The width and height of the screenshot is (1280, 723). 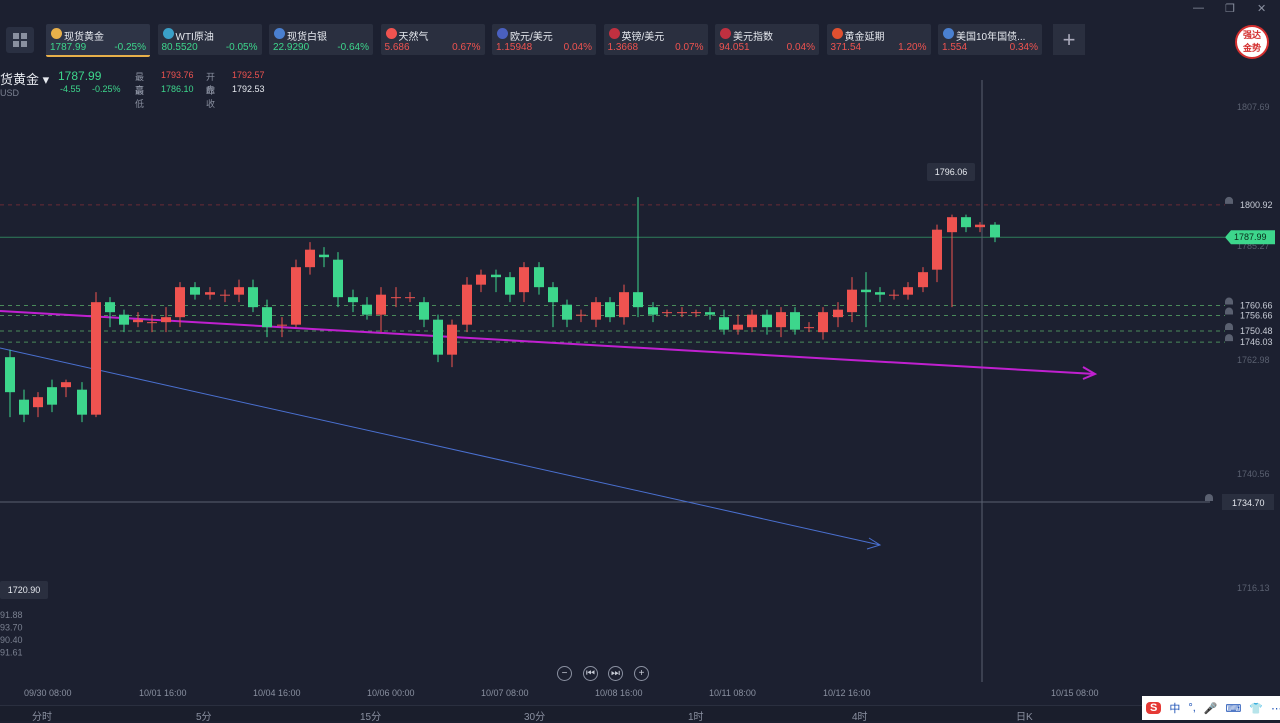 What do you see at coordinates (1209, 497) in the screenshot?
I see `crosshair-bell-icon` at bounding box center [1209, 497].